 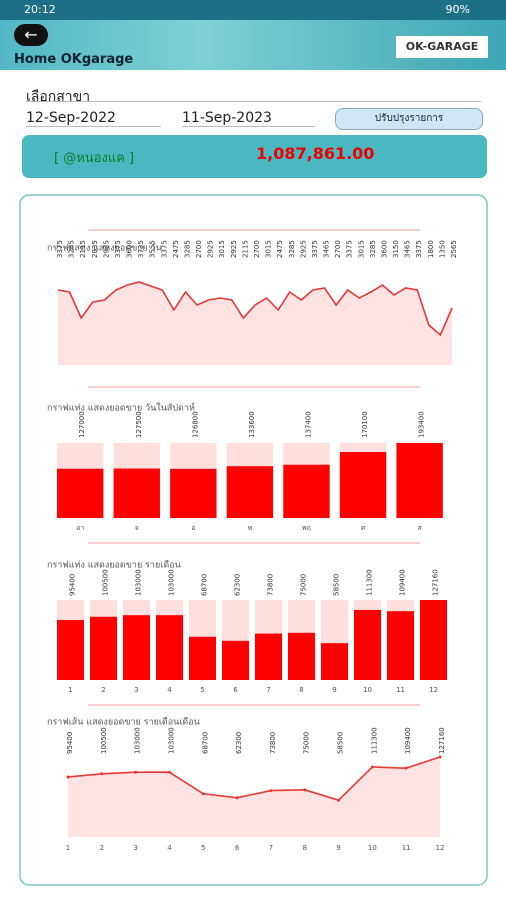 I want to click on summary-box: [ @หนองแค ] 1,087,861.00, so click(x=254, y=156).